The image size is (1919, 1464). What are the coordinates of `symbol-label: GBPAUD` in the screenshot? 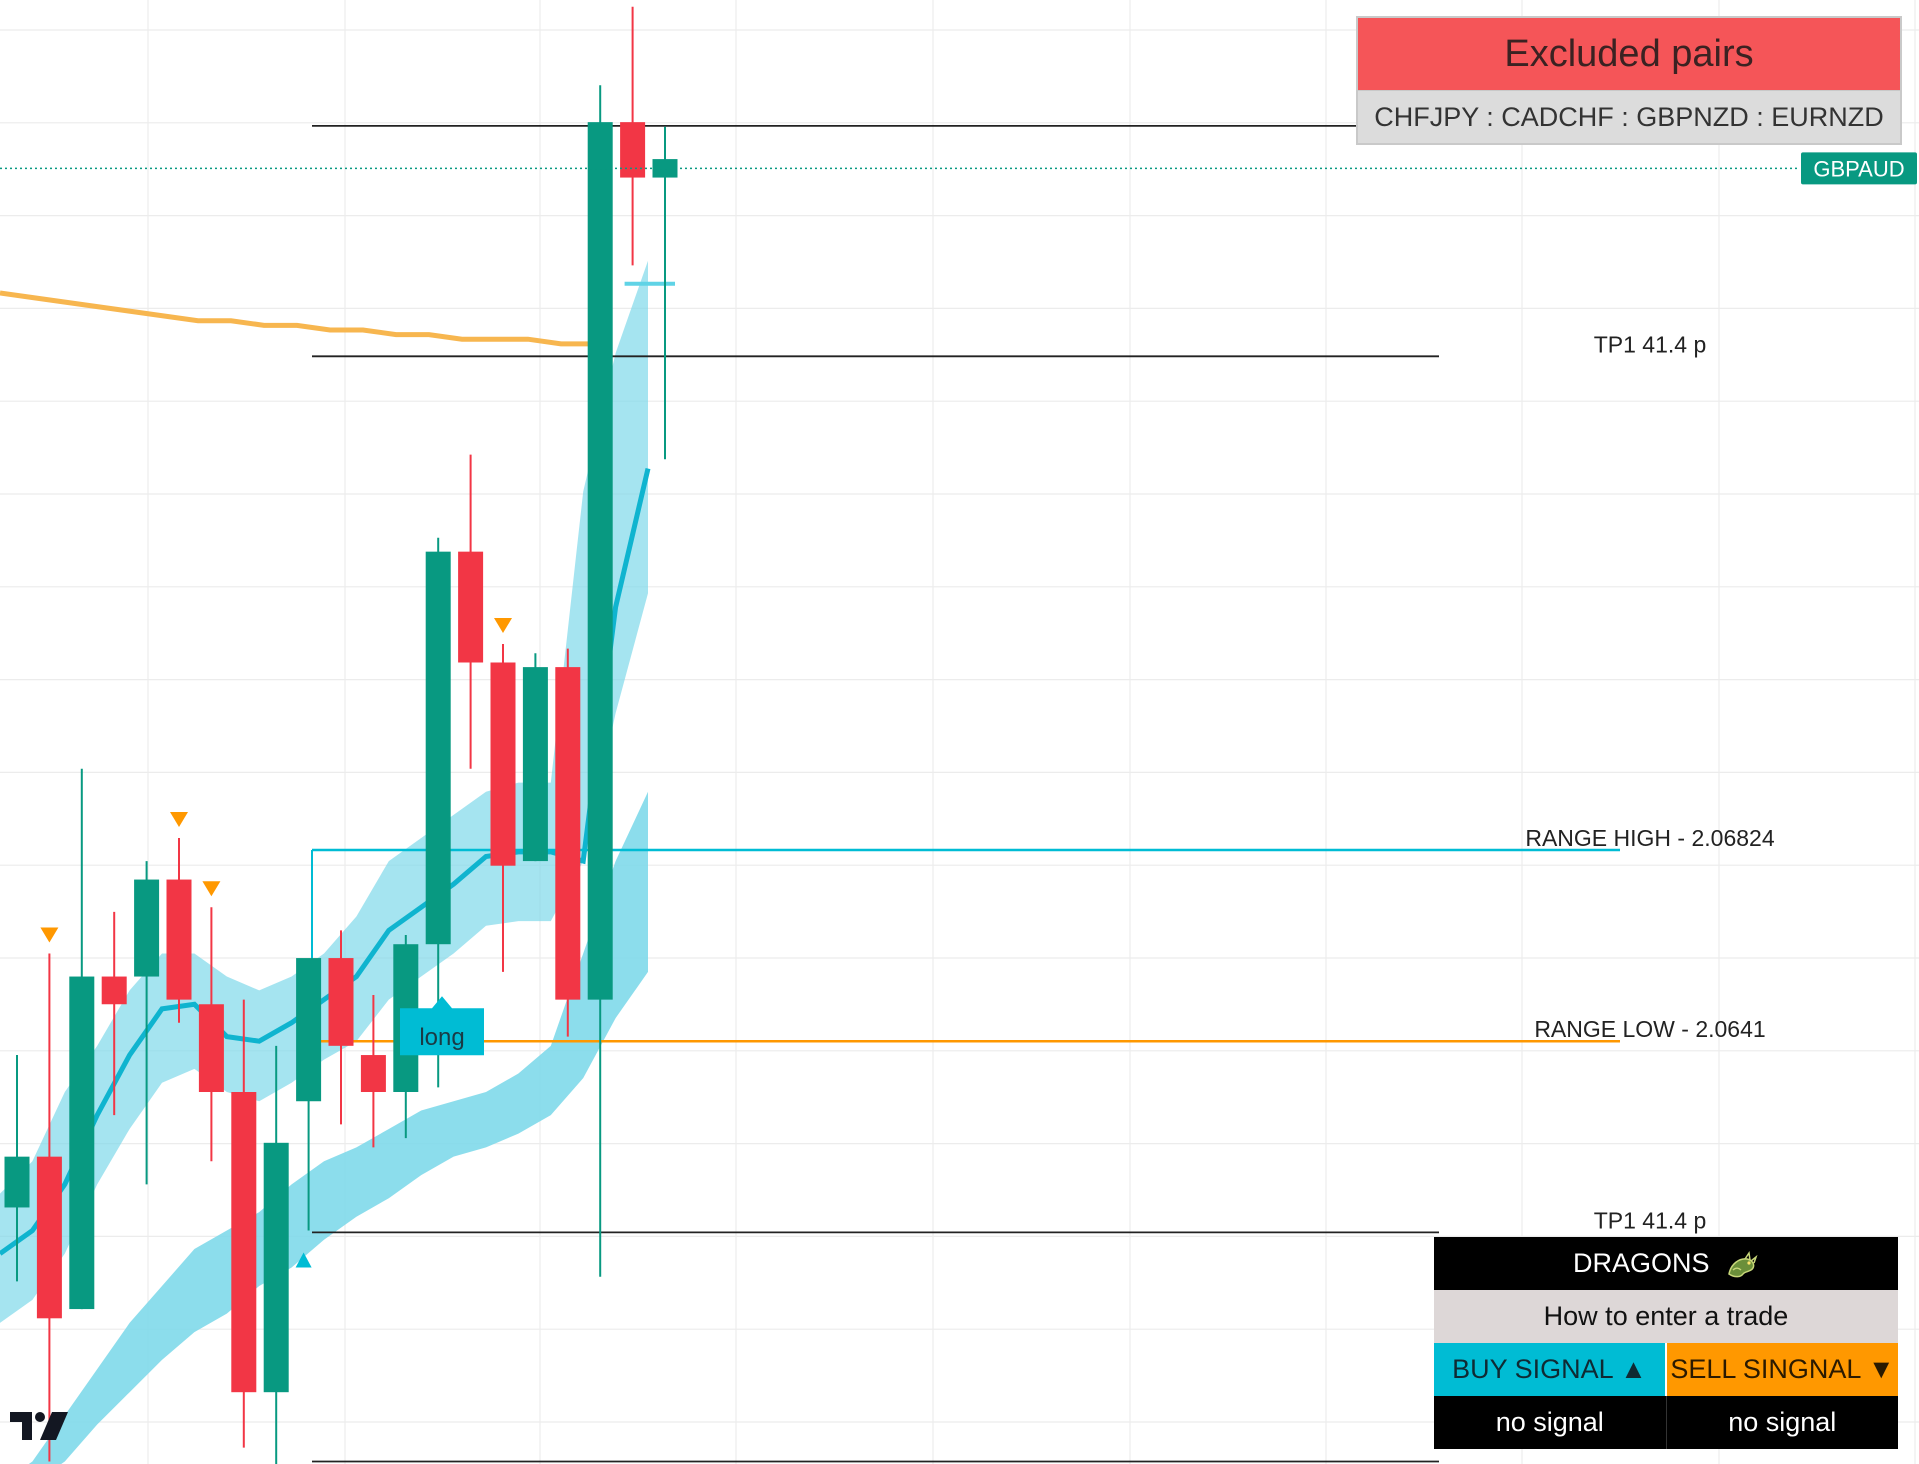 It's located at (1858, 168).